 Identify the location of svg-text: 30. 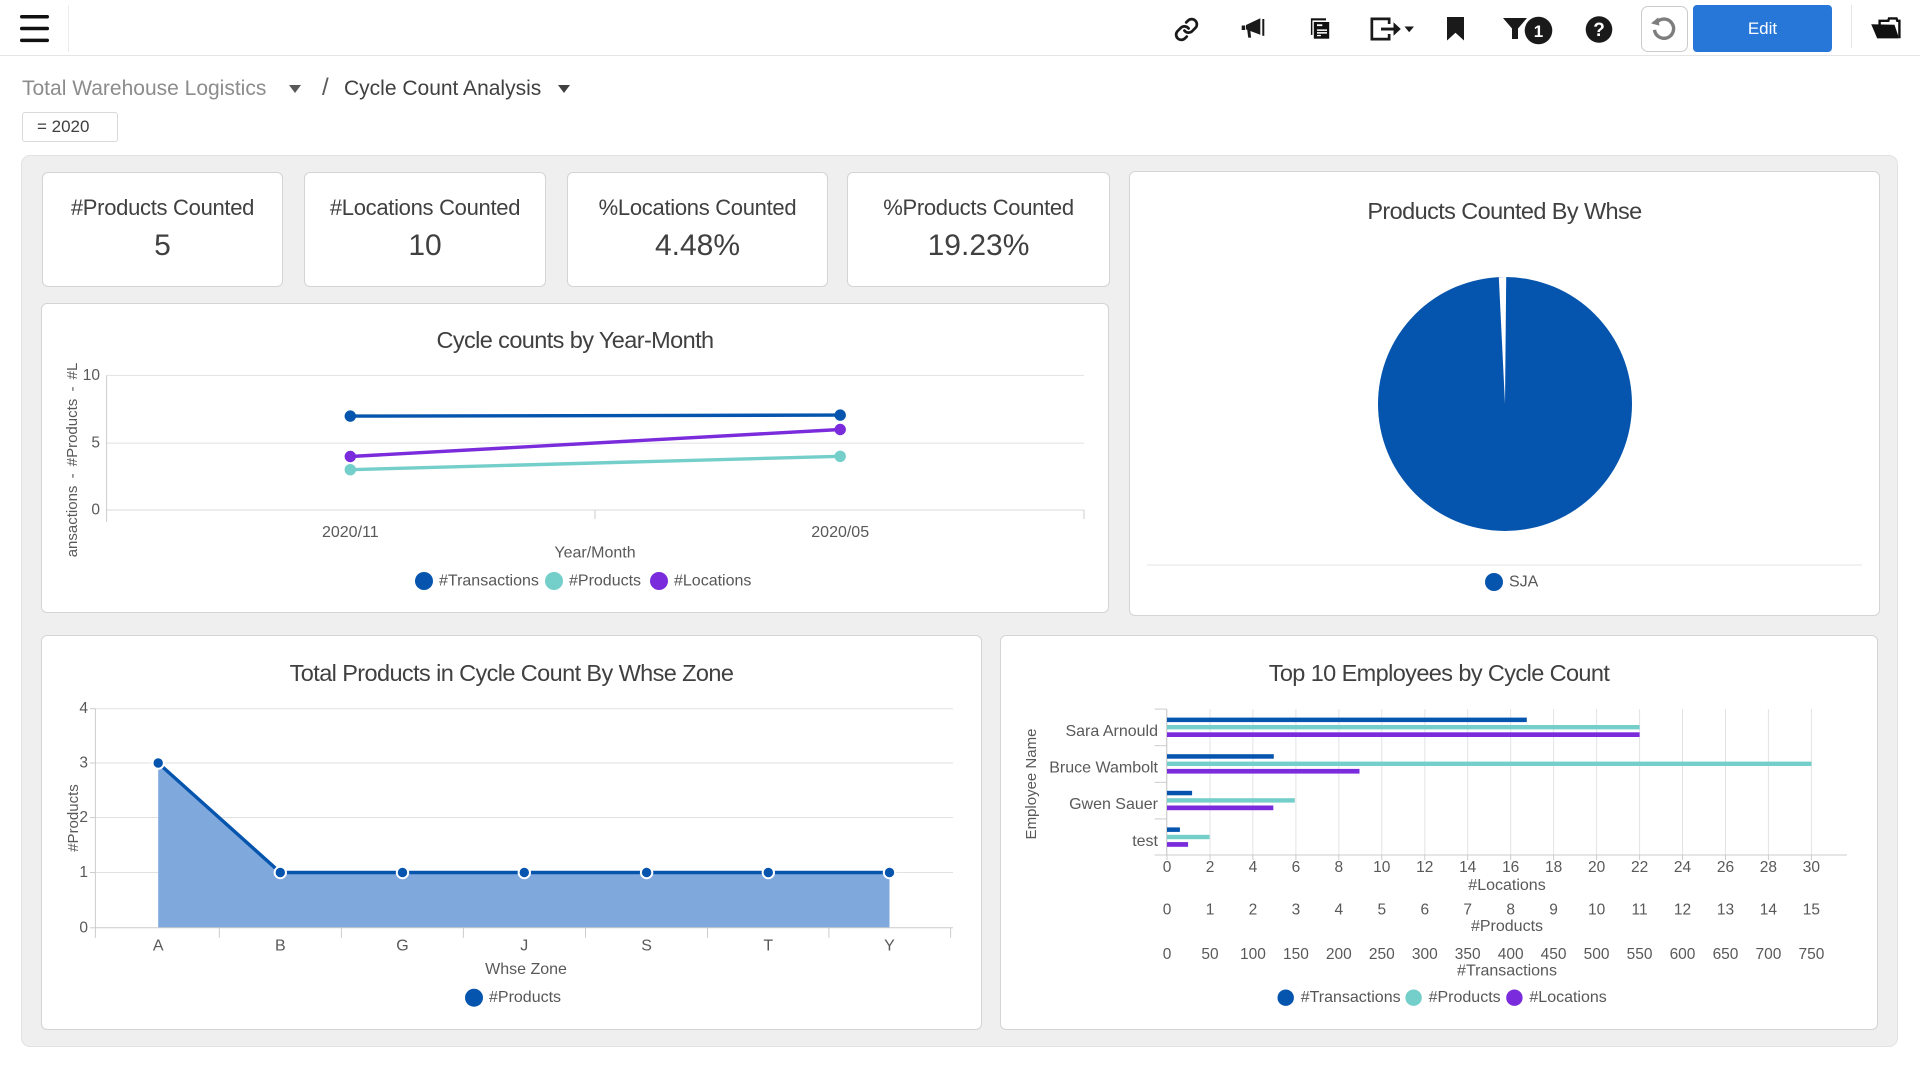
(1812, 867).